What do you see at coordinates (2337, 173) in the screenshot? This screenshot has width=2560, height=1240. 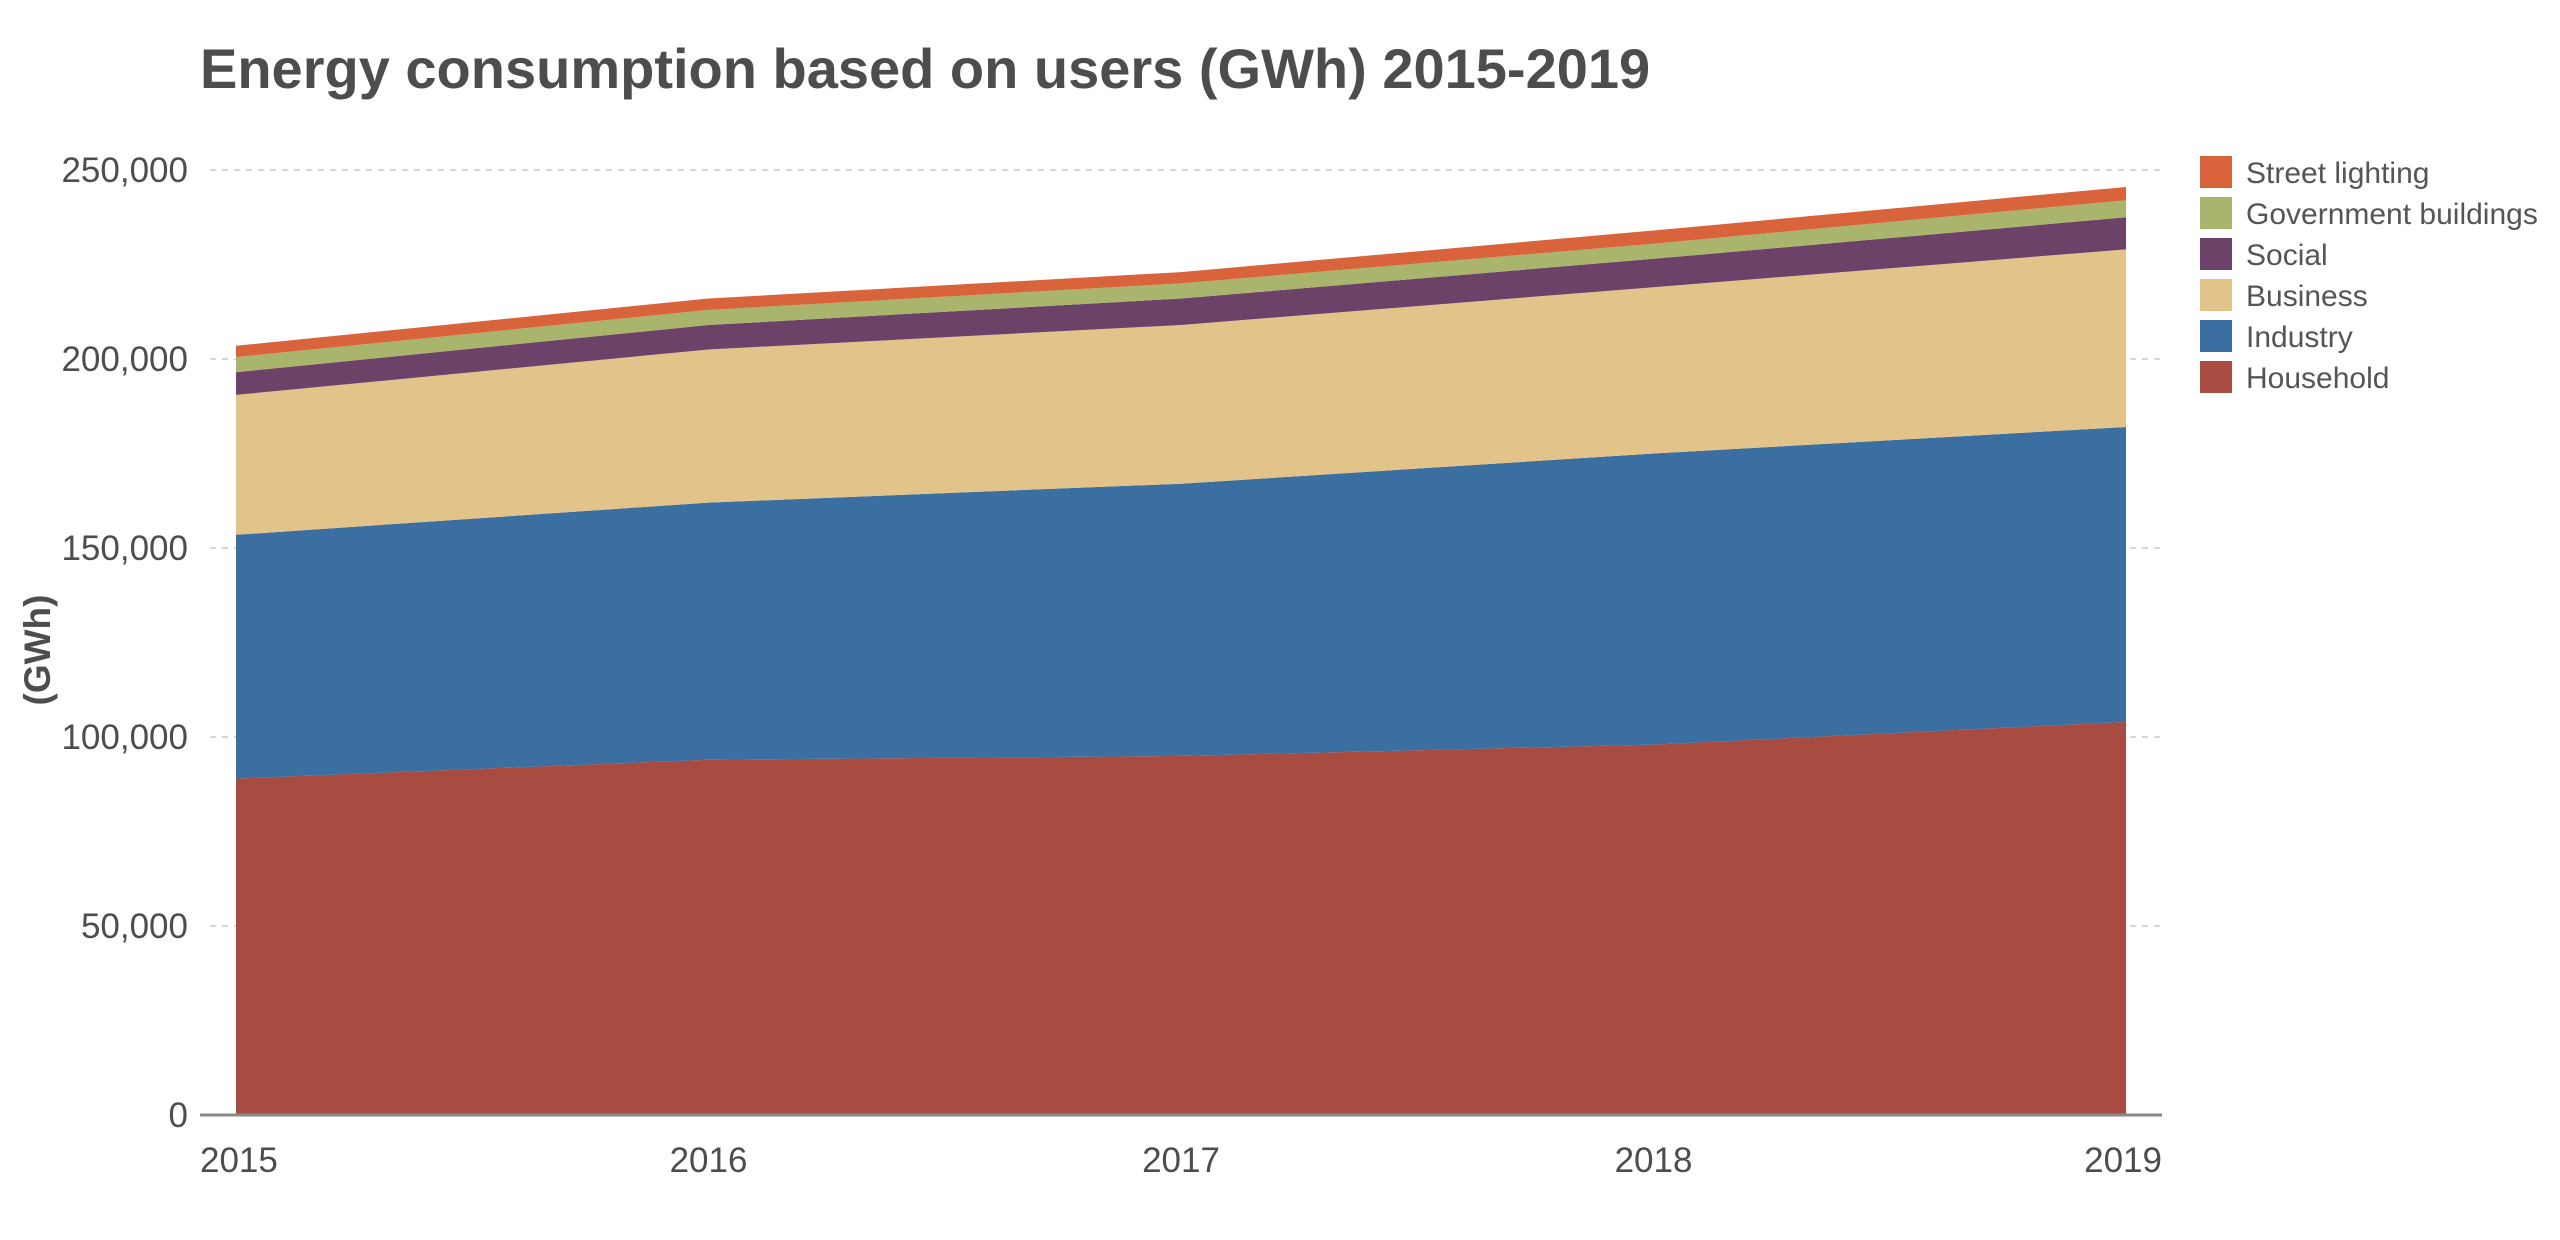 I see `legend-label-street-lighting: Street lighting` at bounding box center [2337, 173].